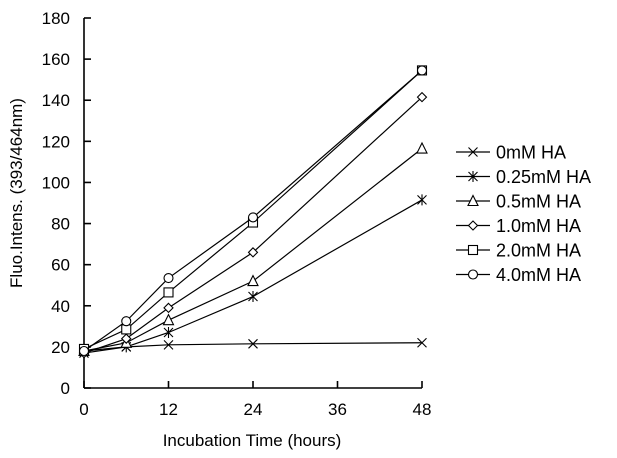 The height and width of the screenshot is (458, 617). Describe the element at coordinates (253, 409) in the screenshot. I see `x-tick-label: 24` at that location.